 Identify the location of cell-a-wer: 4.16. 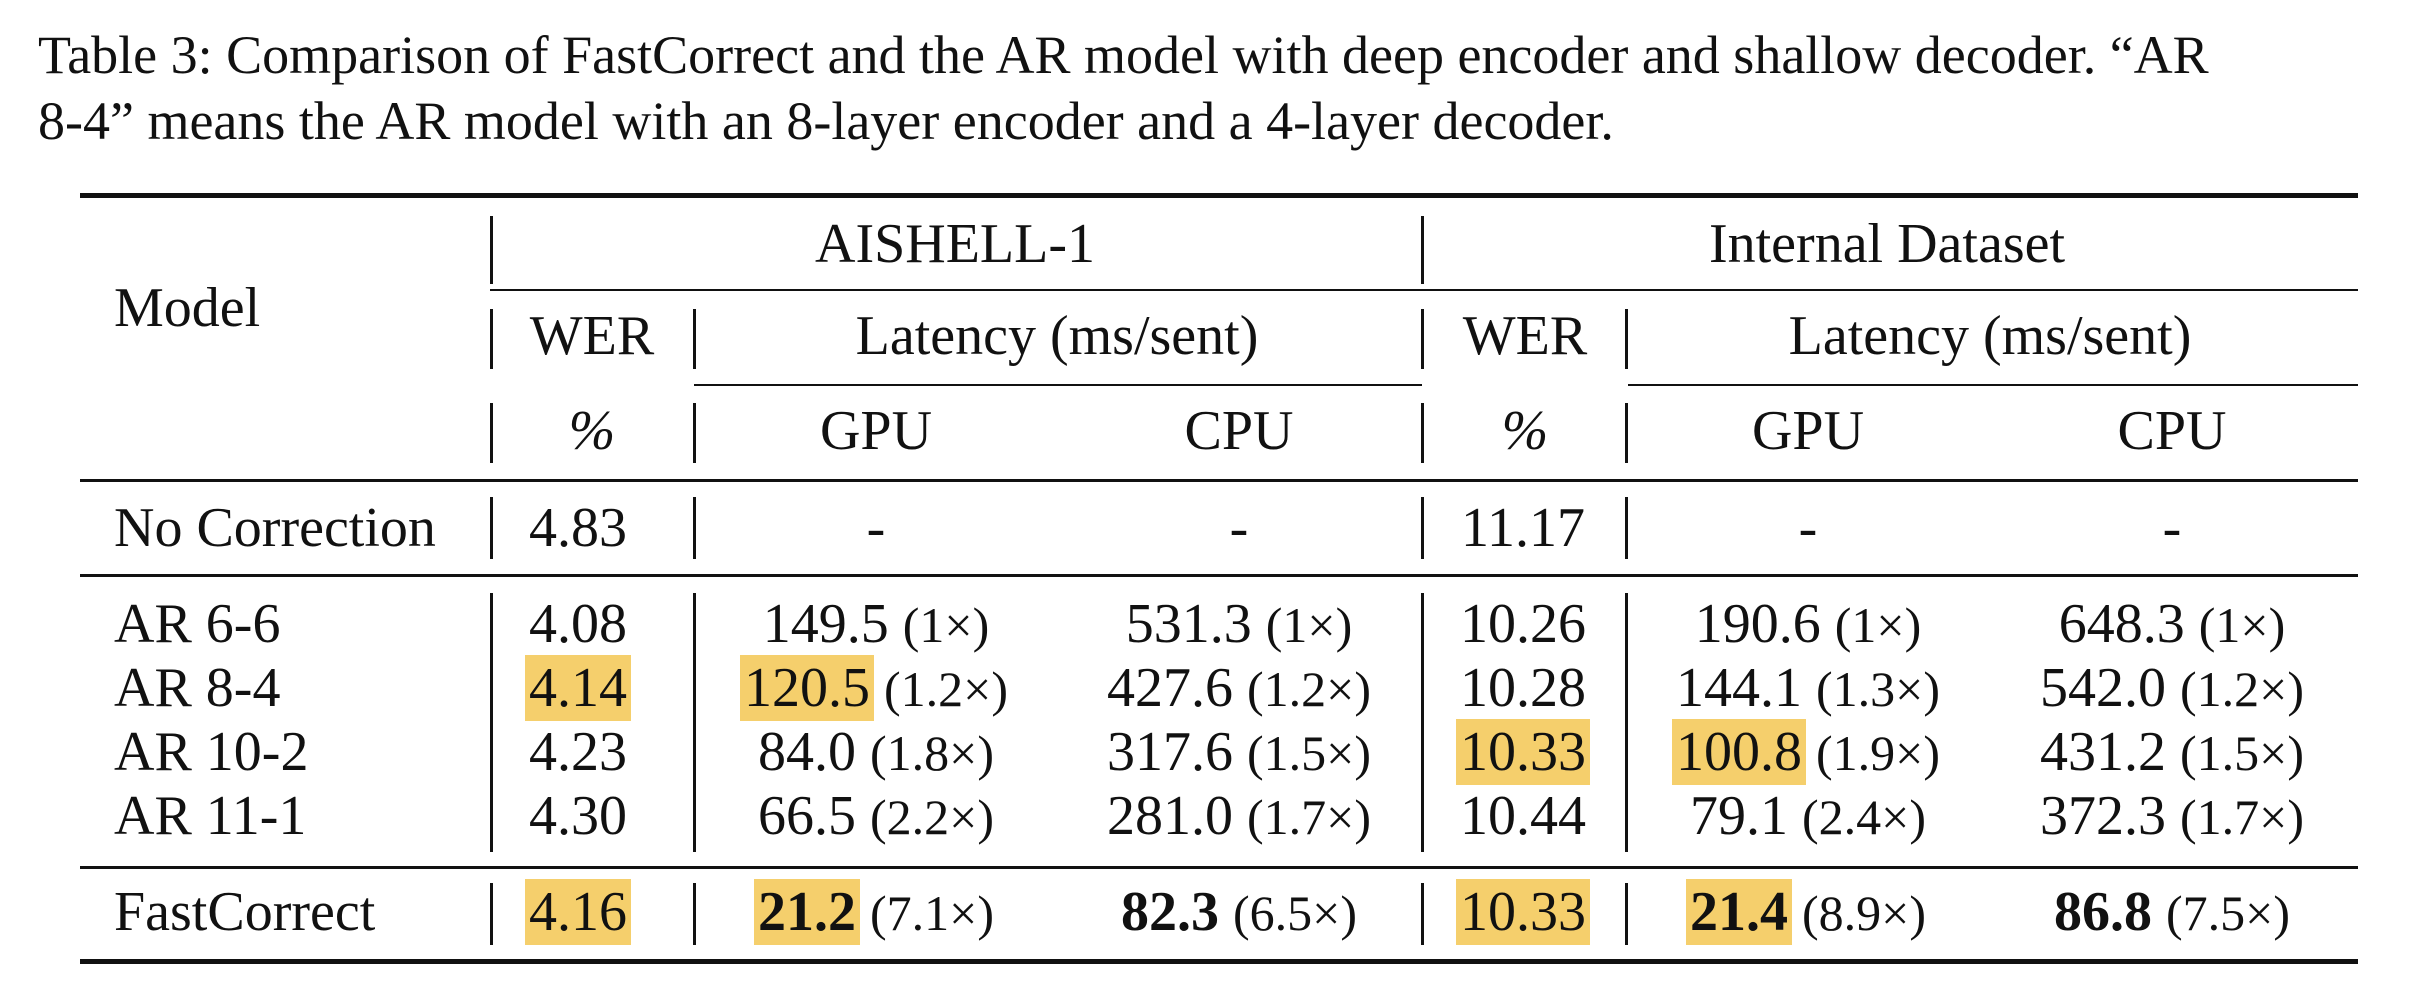
(578, 912).